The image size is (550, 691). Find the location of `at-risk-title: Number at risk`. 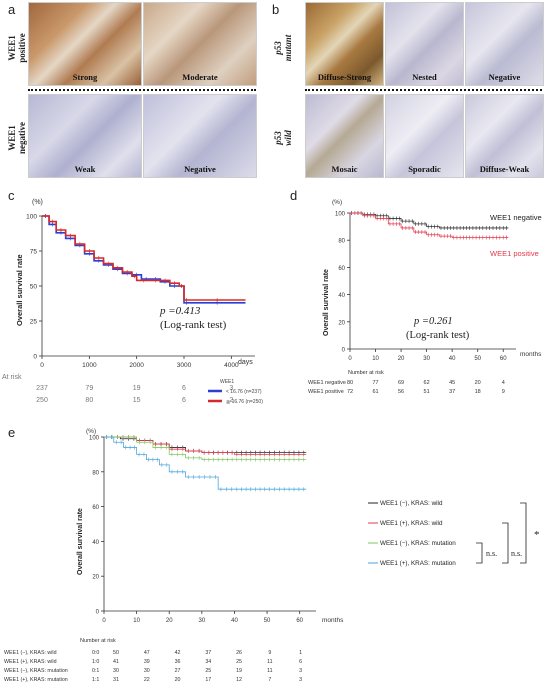

at-risk-title: Number at risk is located at coordinates (98, 641).